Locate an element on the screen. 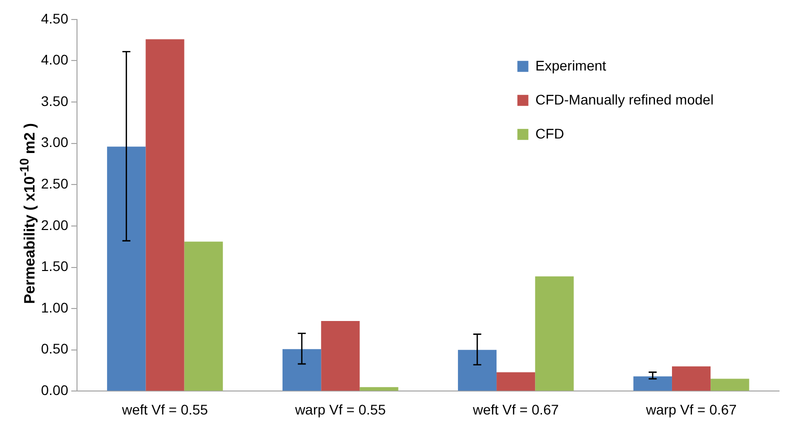 The height and width of the screenshot is (430, 797). x-tick-label: warp Vf = 0.67 is located at coordinates (690, 409).